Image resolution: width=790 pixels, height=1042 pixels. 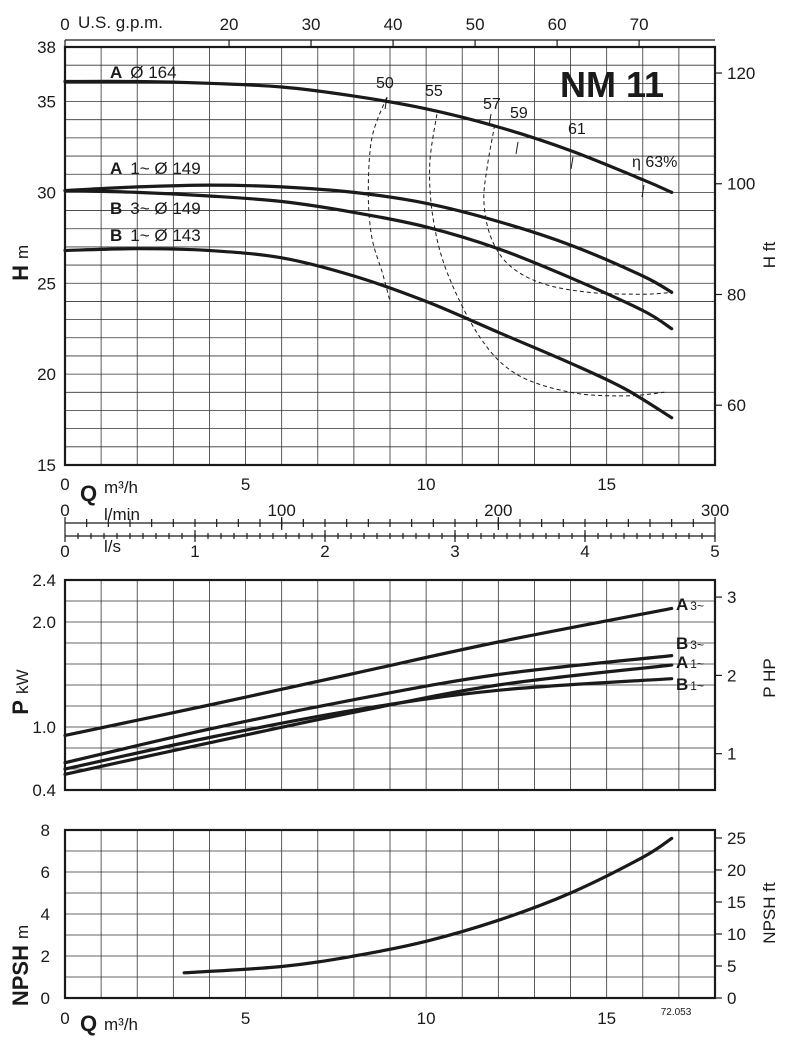 I want to click on npsh-unit: m, so click(x=22, y=932).